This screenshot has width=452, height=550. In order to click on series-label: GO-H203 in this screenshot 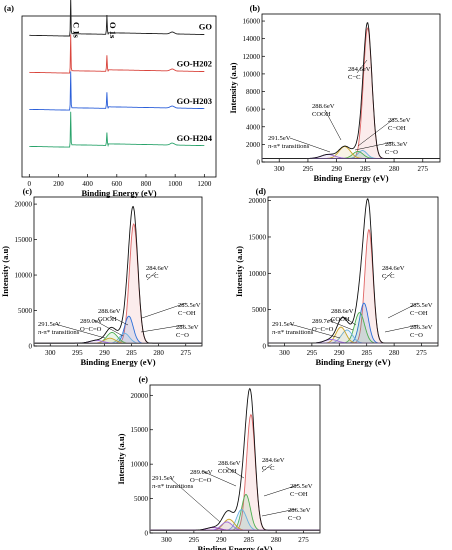, I will do `click(194, 101)`.